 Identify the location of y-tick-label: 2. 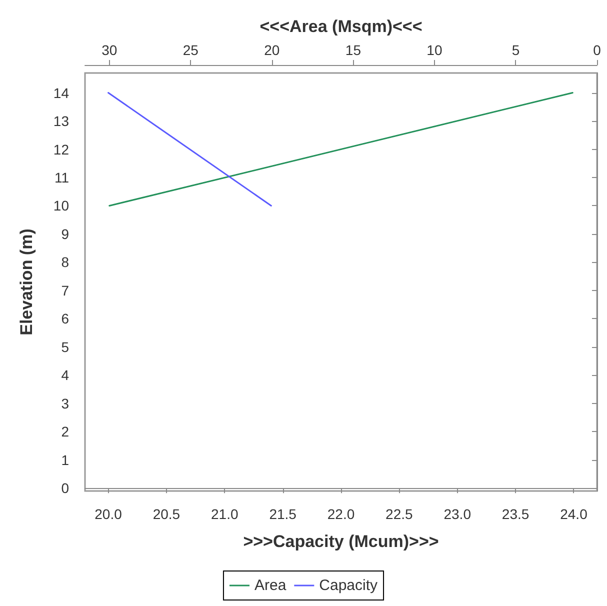
(65, 432).